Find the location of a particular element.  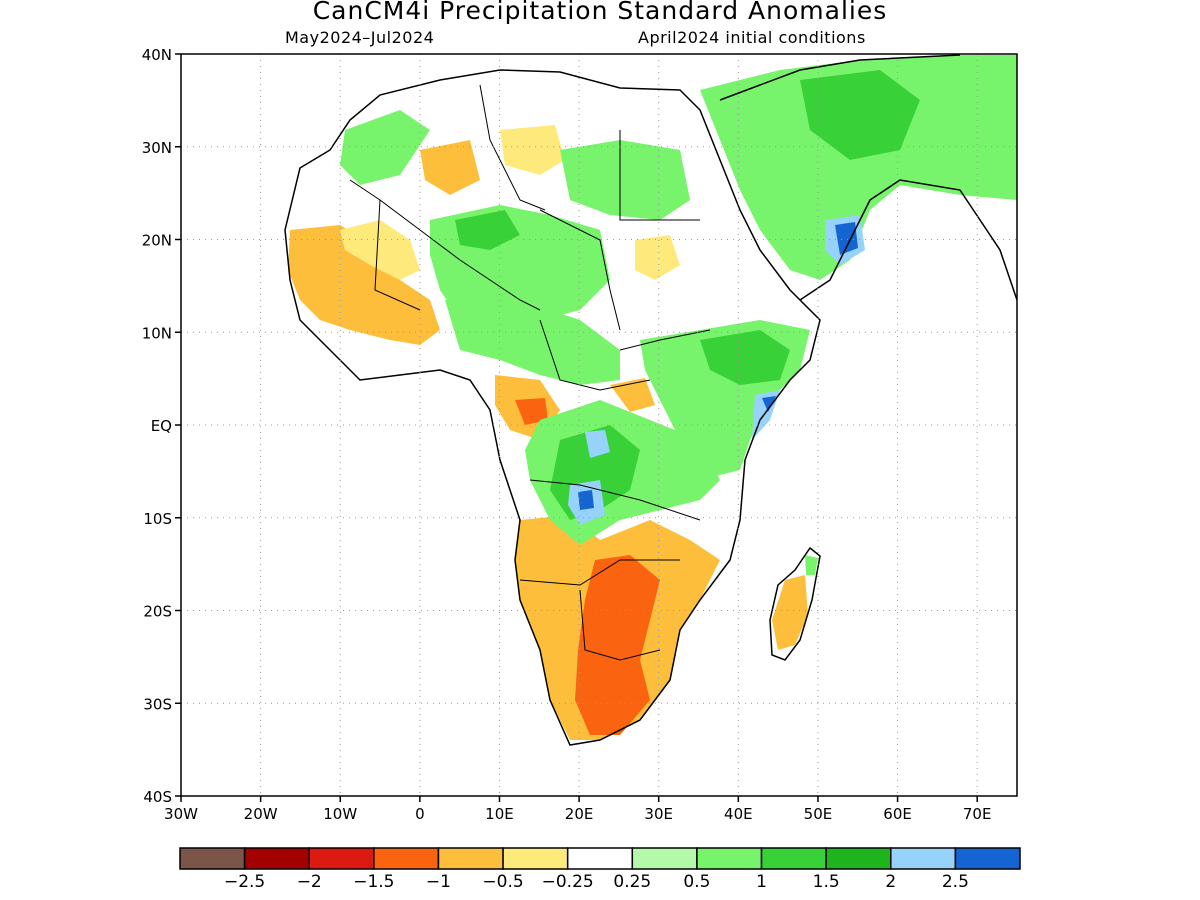

lat-label: 40S is located at coordinates (157, 797).